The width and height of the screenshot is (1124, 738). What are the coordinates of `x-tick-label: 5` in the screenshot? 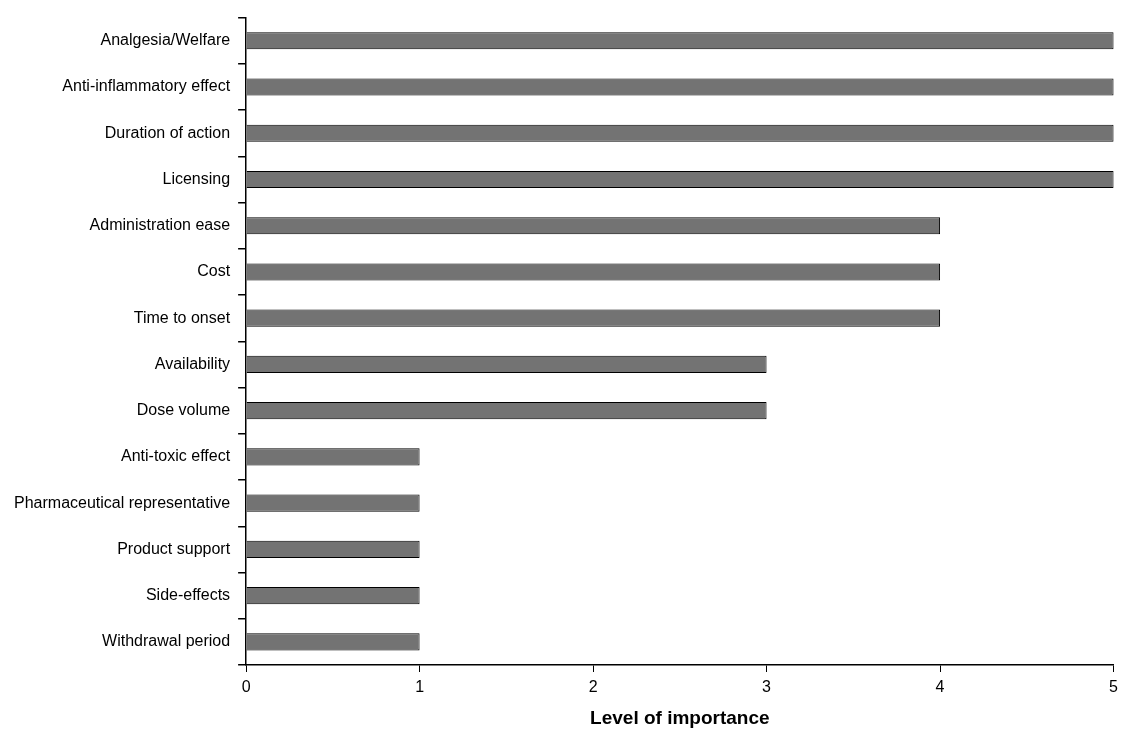 It's located at (1114, 687).